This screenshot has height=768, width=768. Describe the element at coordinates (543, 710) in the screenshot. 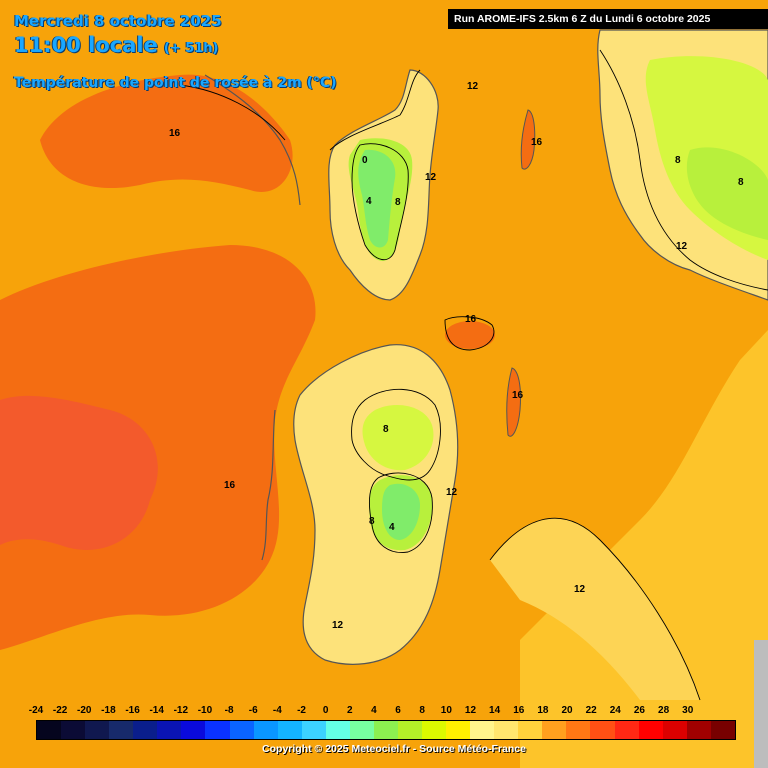

I see `scale-label: 18` at that location.